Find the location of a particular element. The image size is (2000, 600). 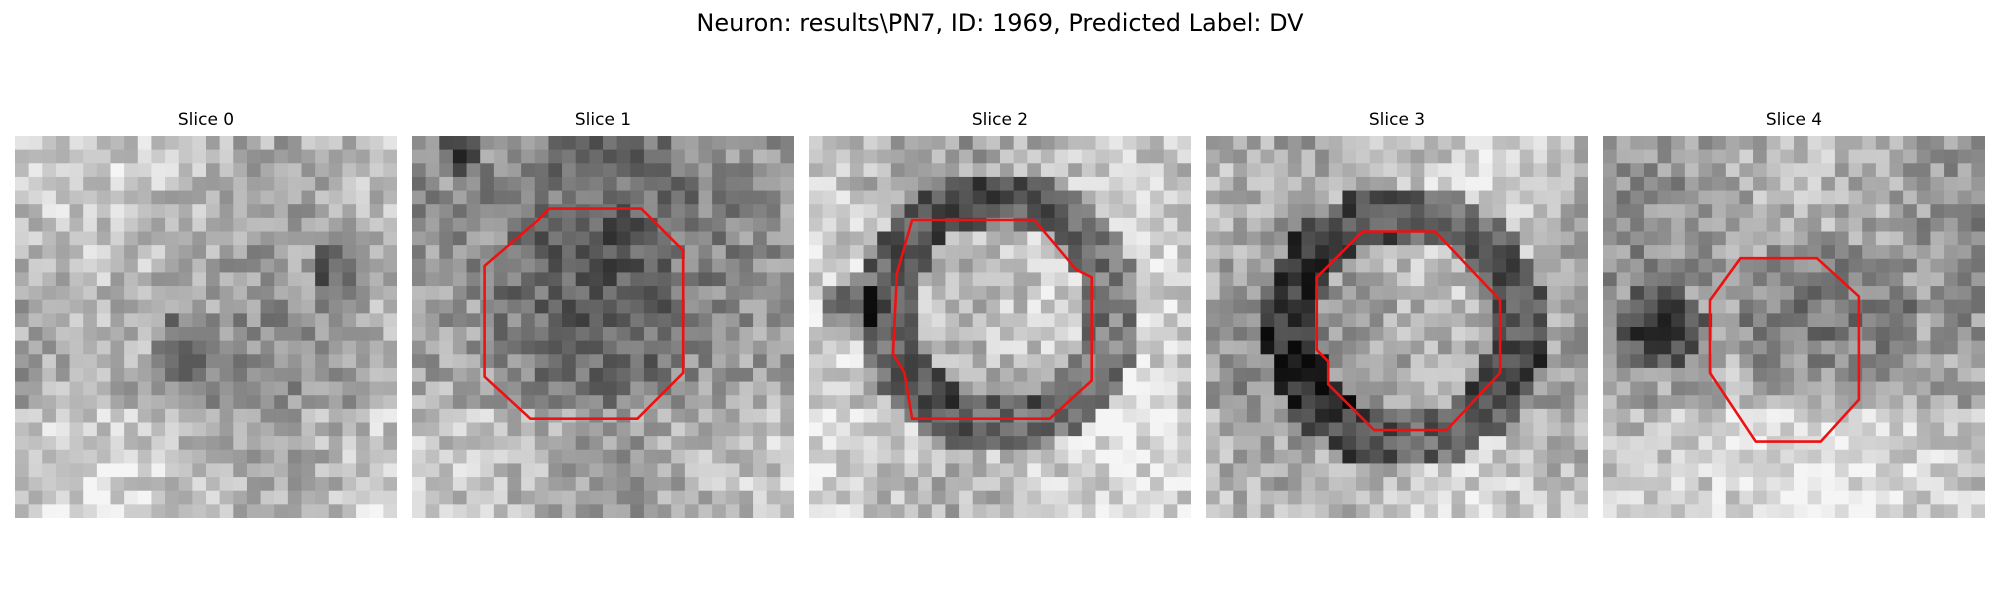

slice-panel-0: Slice 0 is located at coordinates (206, 313).